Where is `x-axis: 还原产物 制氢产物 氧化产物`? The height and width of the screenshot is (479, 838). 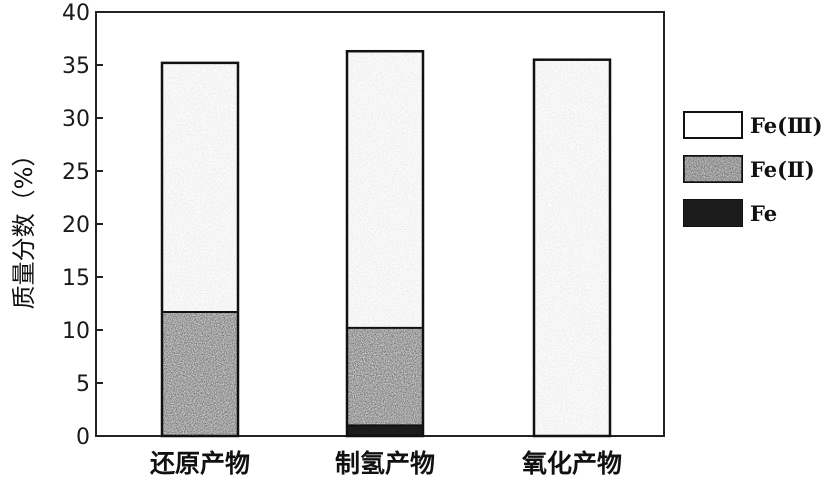
x-axis: 还原产物 制氢产物 氧化产物 is located at coordinates (386, 463).